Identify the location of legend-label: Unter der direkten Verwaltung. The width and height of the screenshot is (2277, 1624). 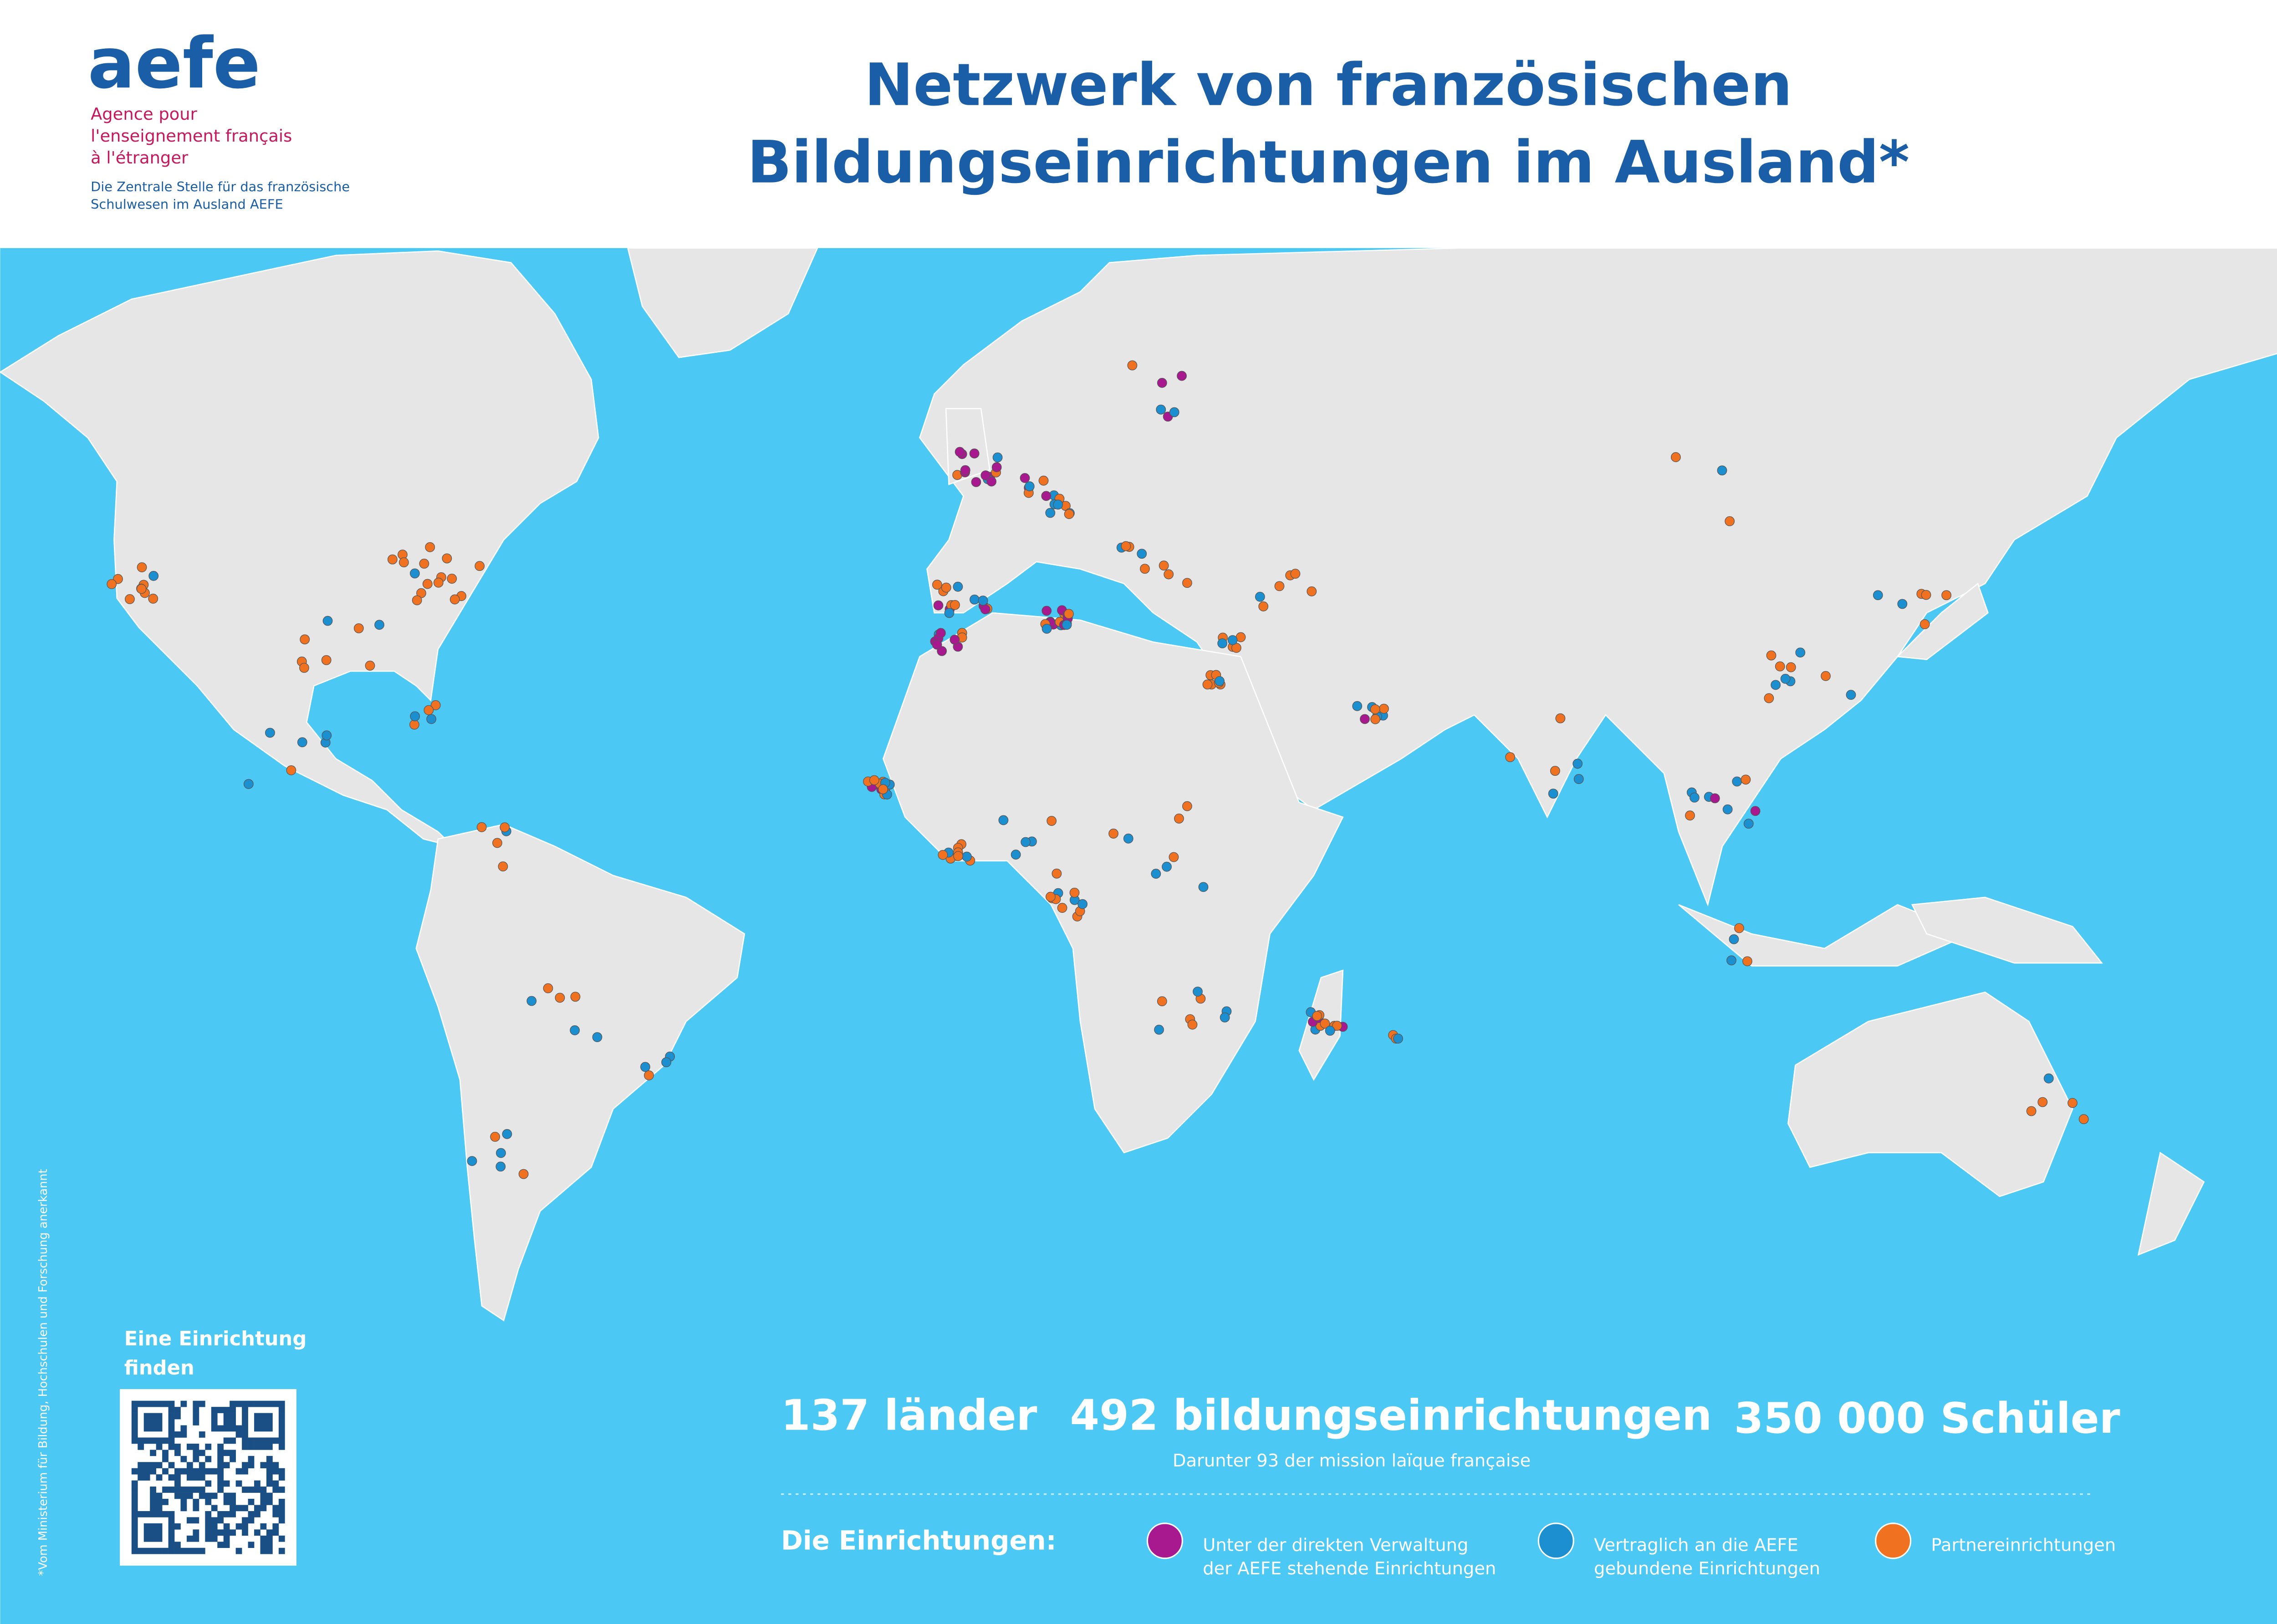
(1336, 1545).